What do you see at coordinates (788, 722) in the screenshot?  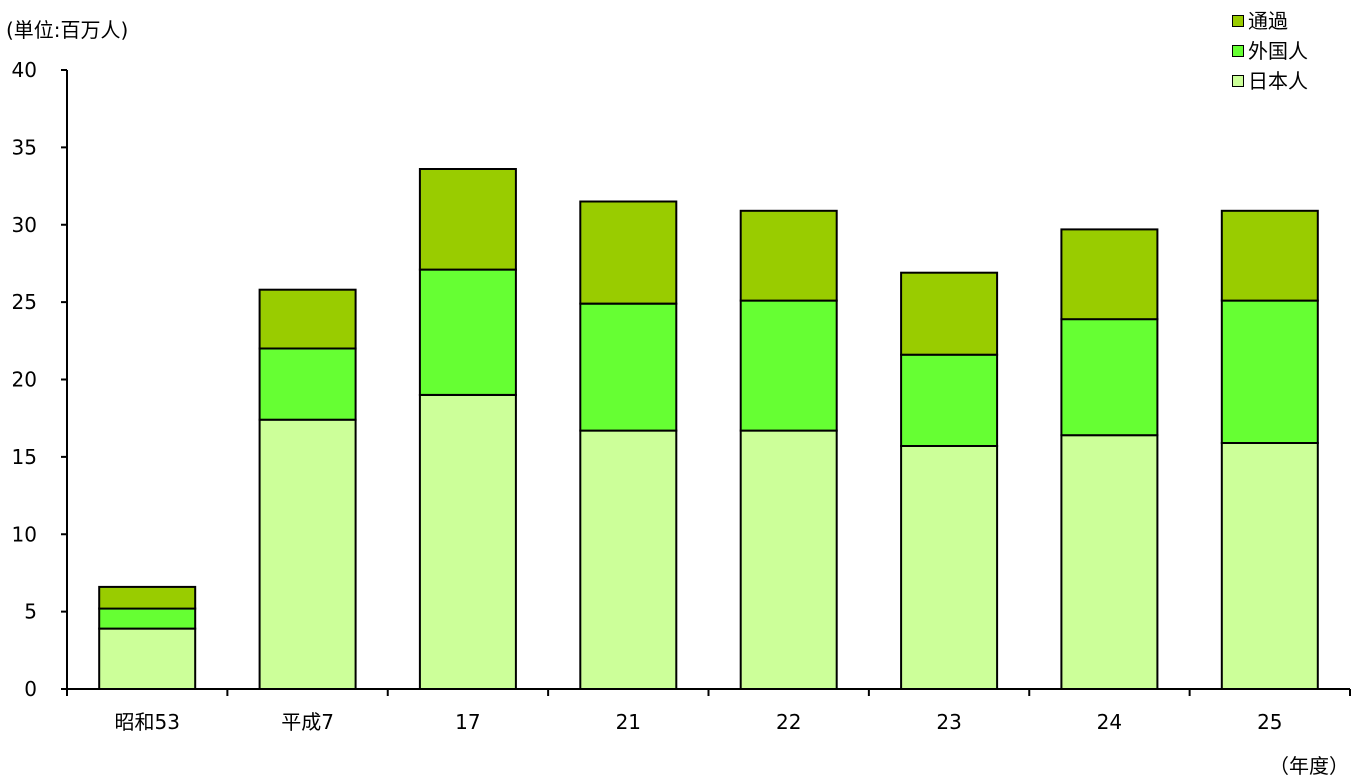 I see `x-tick-label-4: 22` at bounding box center [788, 722].